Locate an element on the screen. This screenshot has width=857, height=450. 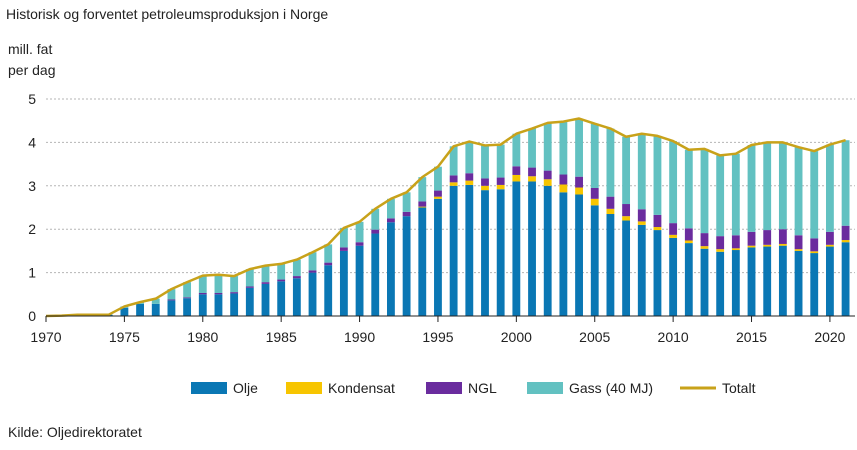
y-tick-label: 4 is located at coordinates (32, 142).